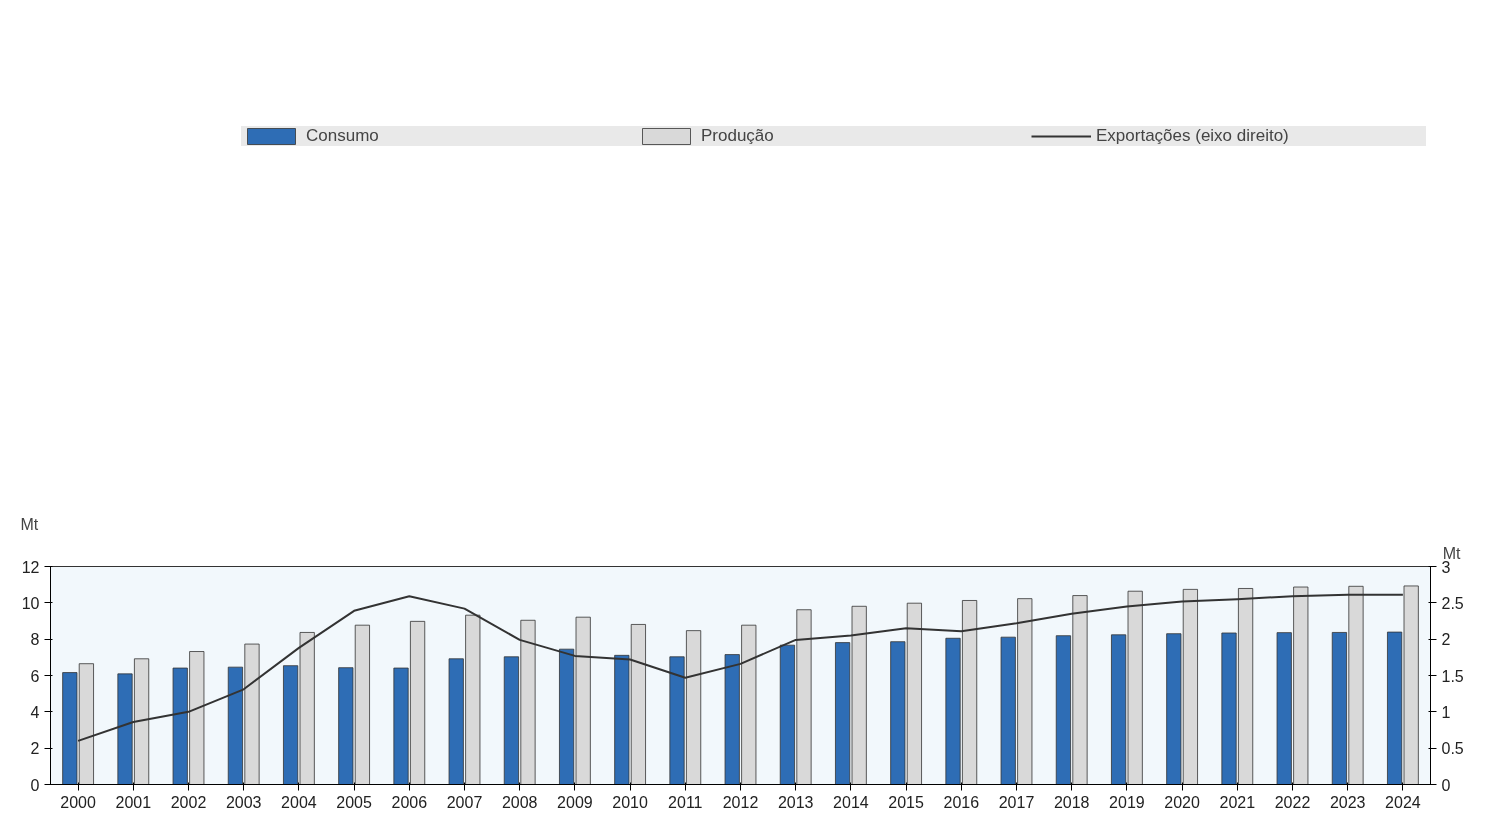 The width and height of the screenshot is (1489, 817). Describe the element at coordinates (30, 603) in the screenshot. I see `y-tick-label: 10` at that location.